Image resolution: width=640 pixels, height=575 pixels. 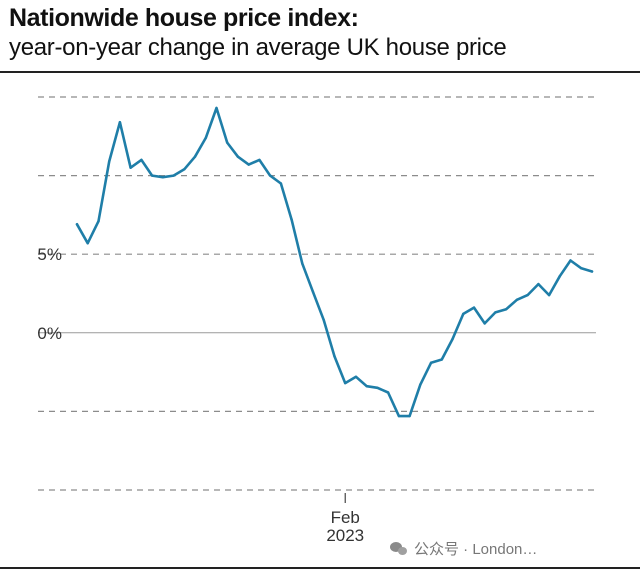 What do you see at coordinates (49, 254) in the screenshot?
I see `y-tick-label: 5%` at bounding box center [49, 254].